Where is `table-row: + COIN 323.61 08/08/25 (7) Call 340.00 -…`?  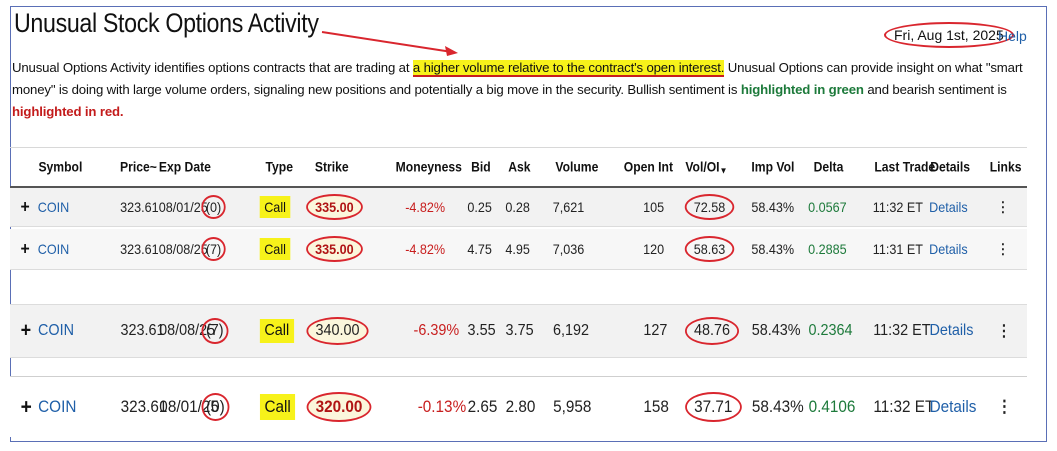
table-row: + COIN 323.61 08/08/25 (7) Call 340.00 -… is located at coordinates (518, 331).